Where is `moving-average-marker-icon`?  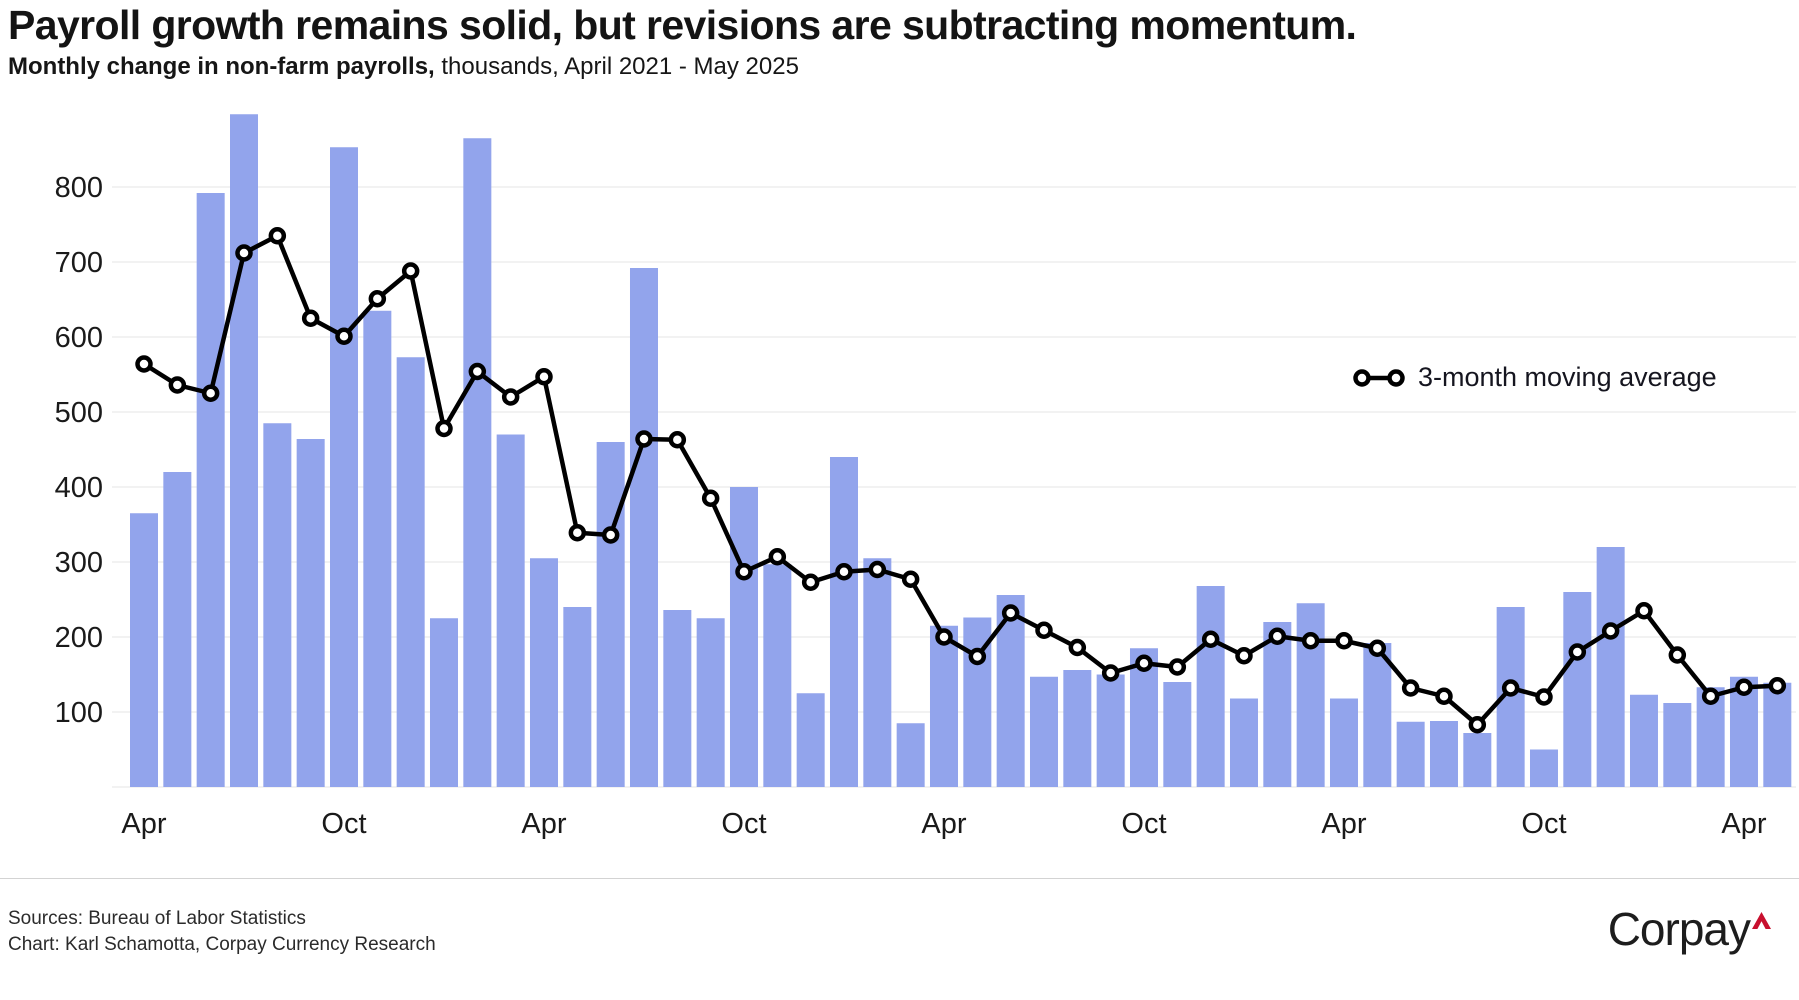
moving-average-marker-icon is located at coordinates (1379, 377).